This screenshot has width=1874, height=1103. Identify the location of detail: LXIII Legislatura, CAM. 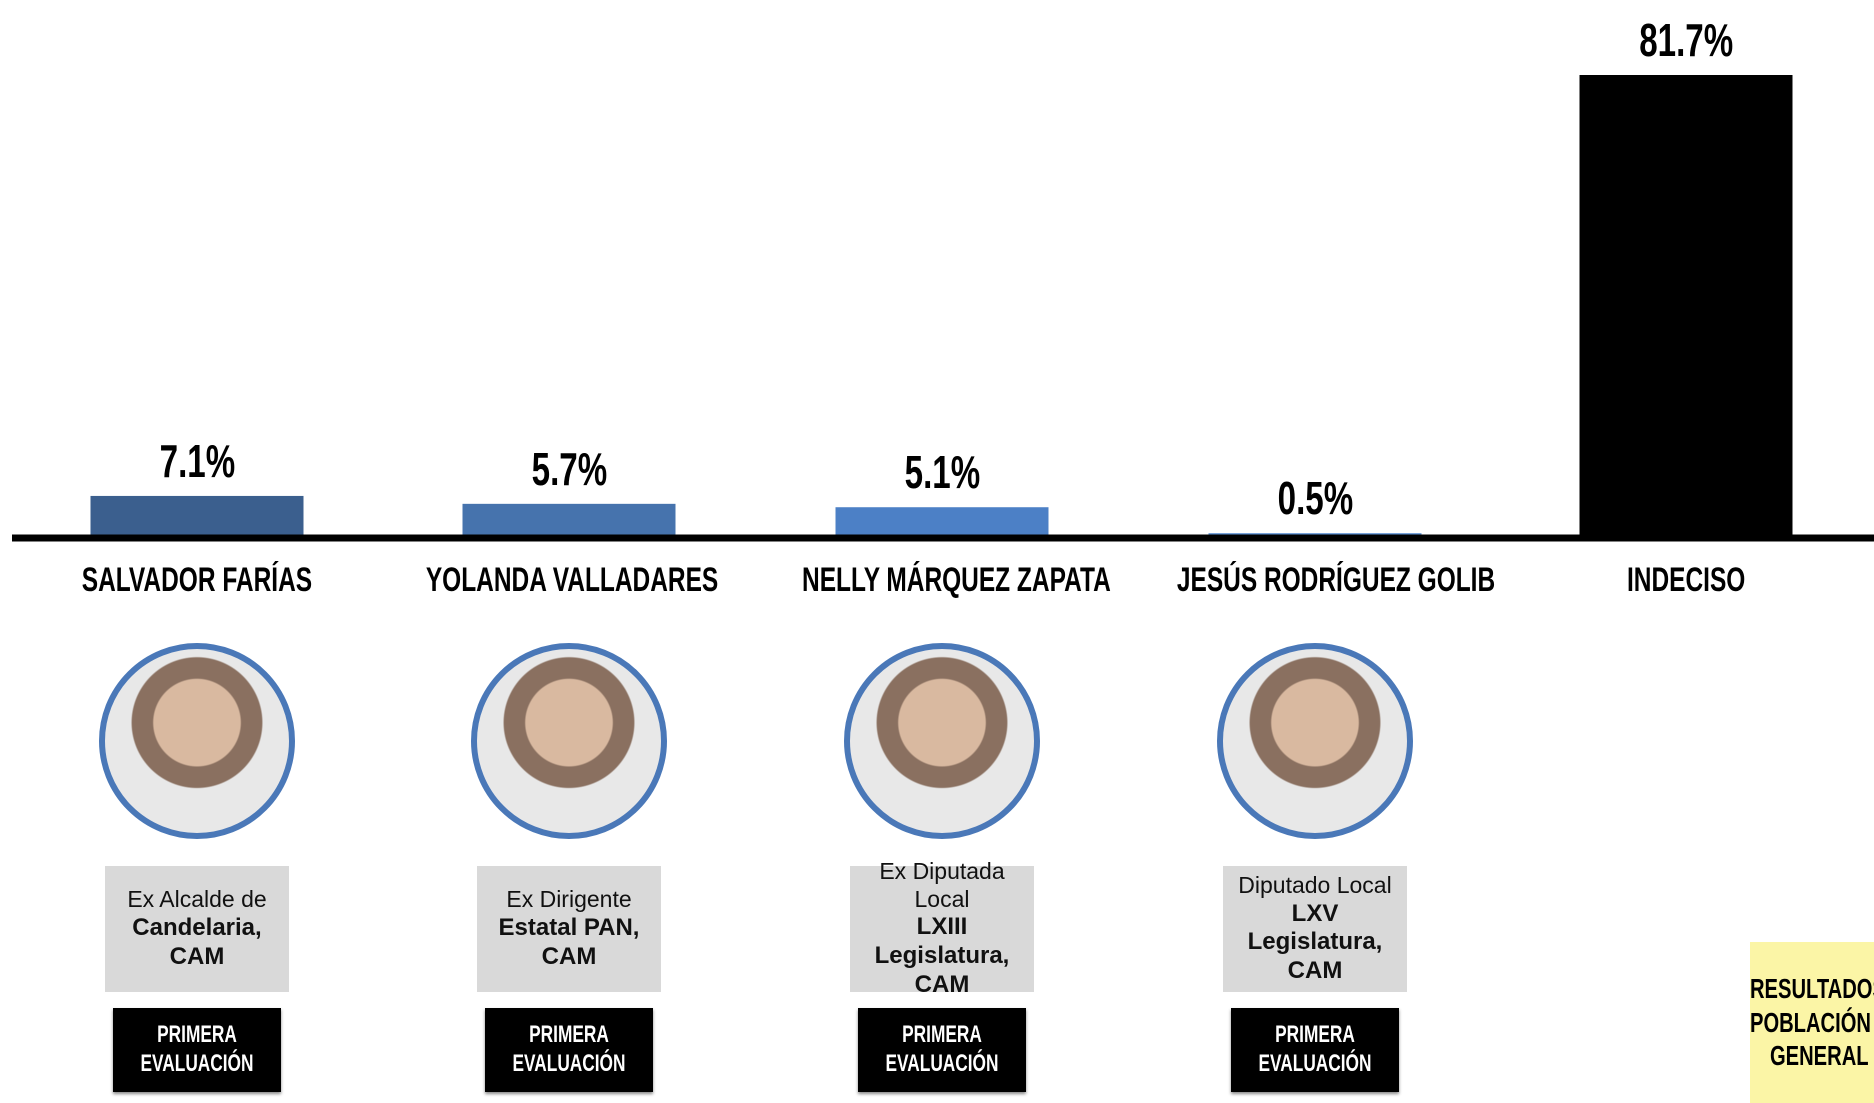
(942, 955).